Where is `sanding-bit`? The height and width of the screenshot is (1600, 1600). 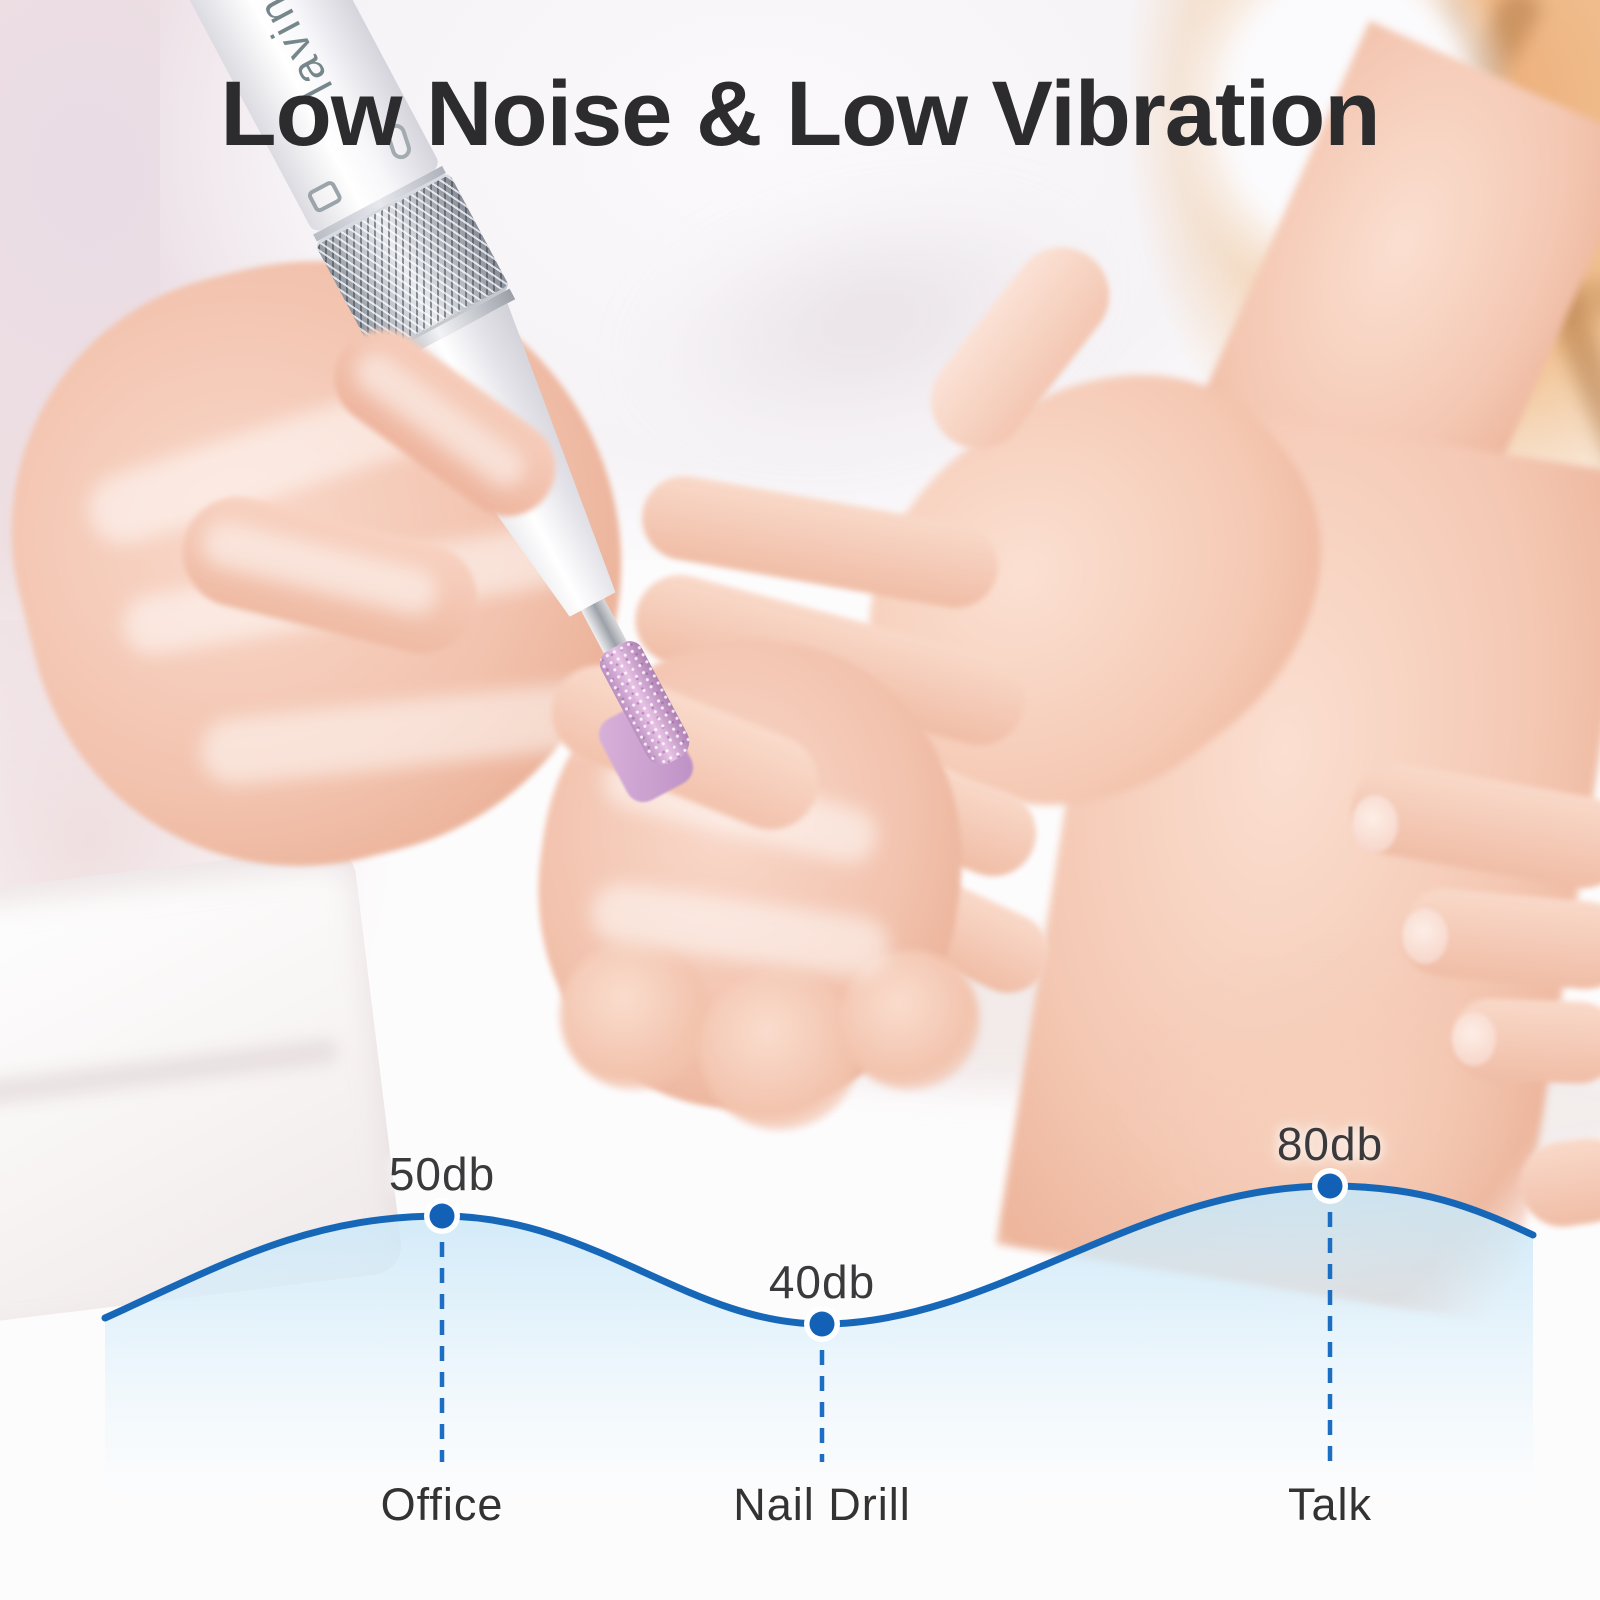
sanding-bit is located at coordinates (645, 703).